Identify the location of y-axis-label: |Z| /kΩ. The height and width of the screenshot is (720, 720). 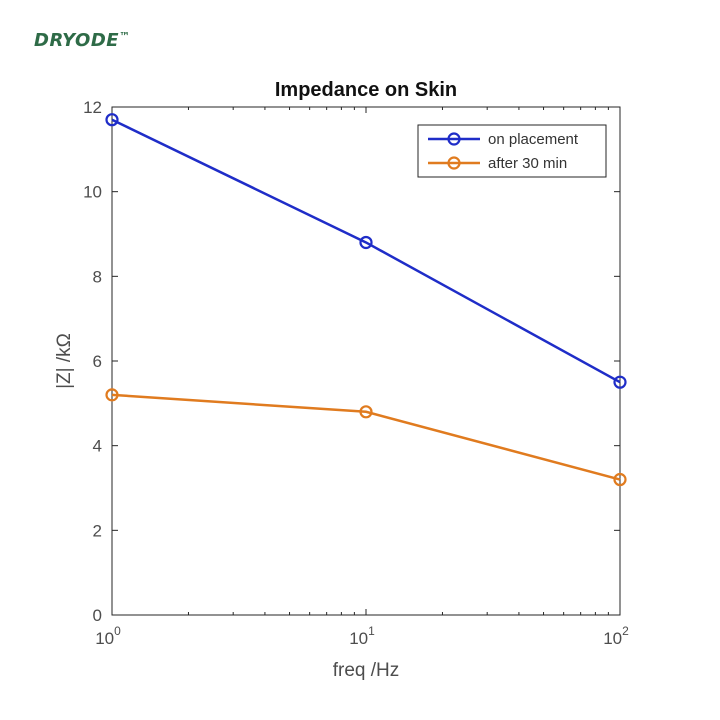
(64, 361).